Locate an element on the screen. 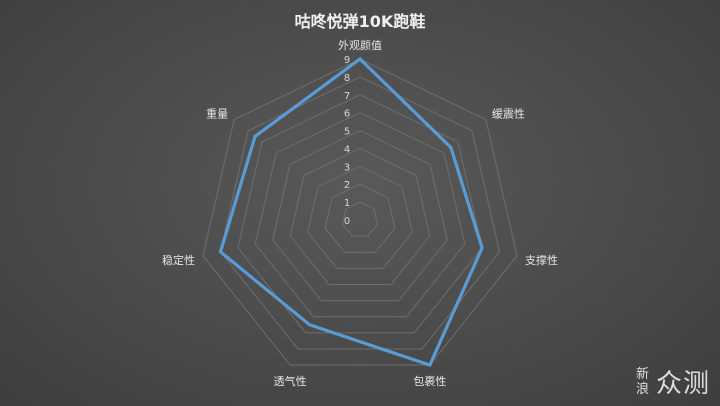 This screenshot has width=720, height=406. scale-tick-label: 4 is located at coordinates (347, 149).